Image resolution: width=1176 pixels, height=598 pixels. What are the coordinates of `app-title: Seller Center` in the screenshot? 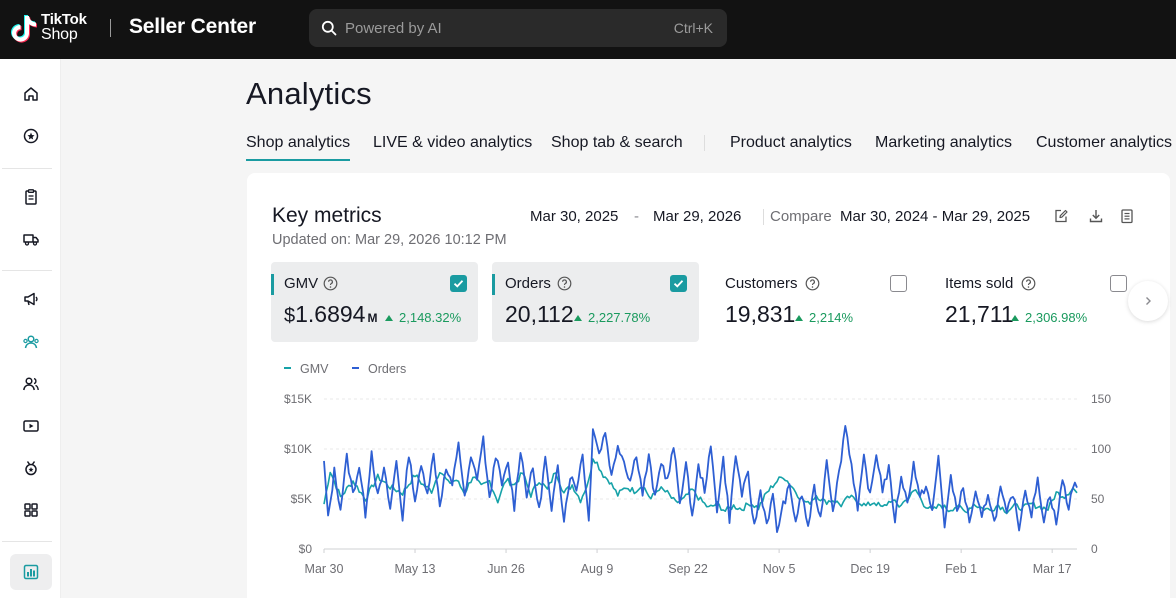 It's located at (192, 26).